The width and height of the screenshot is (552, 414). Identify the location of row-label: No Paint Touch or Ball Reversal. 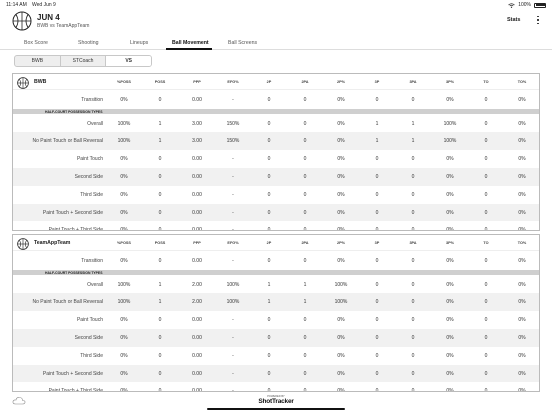
(68, 141).